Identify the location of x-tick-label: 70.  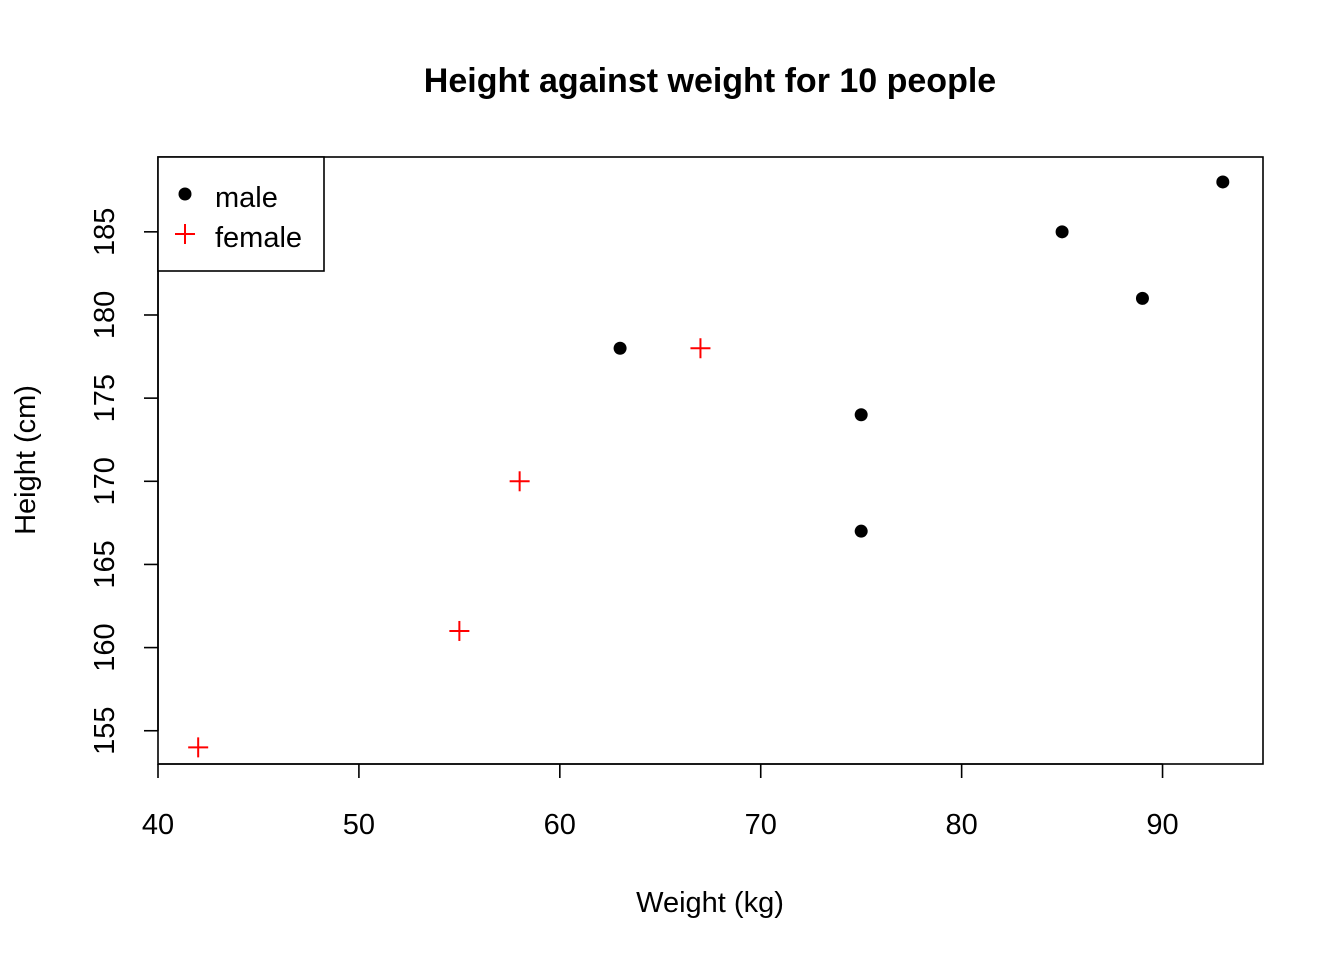
(761, 825).